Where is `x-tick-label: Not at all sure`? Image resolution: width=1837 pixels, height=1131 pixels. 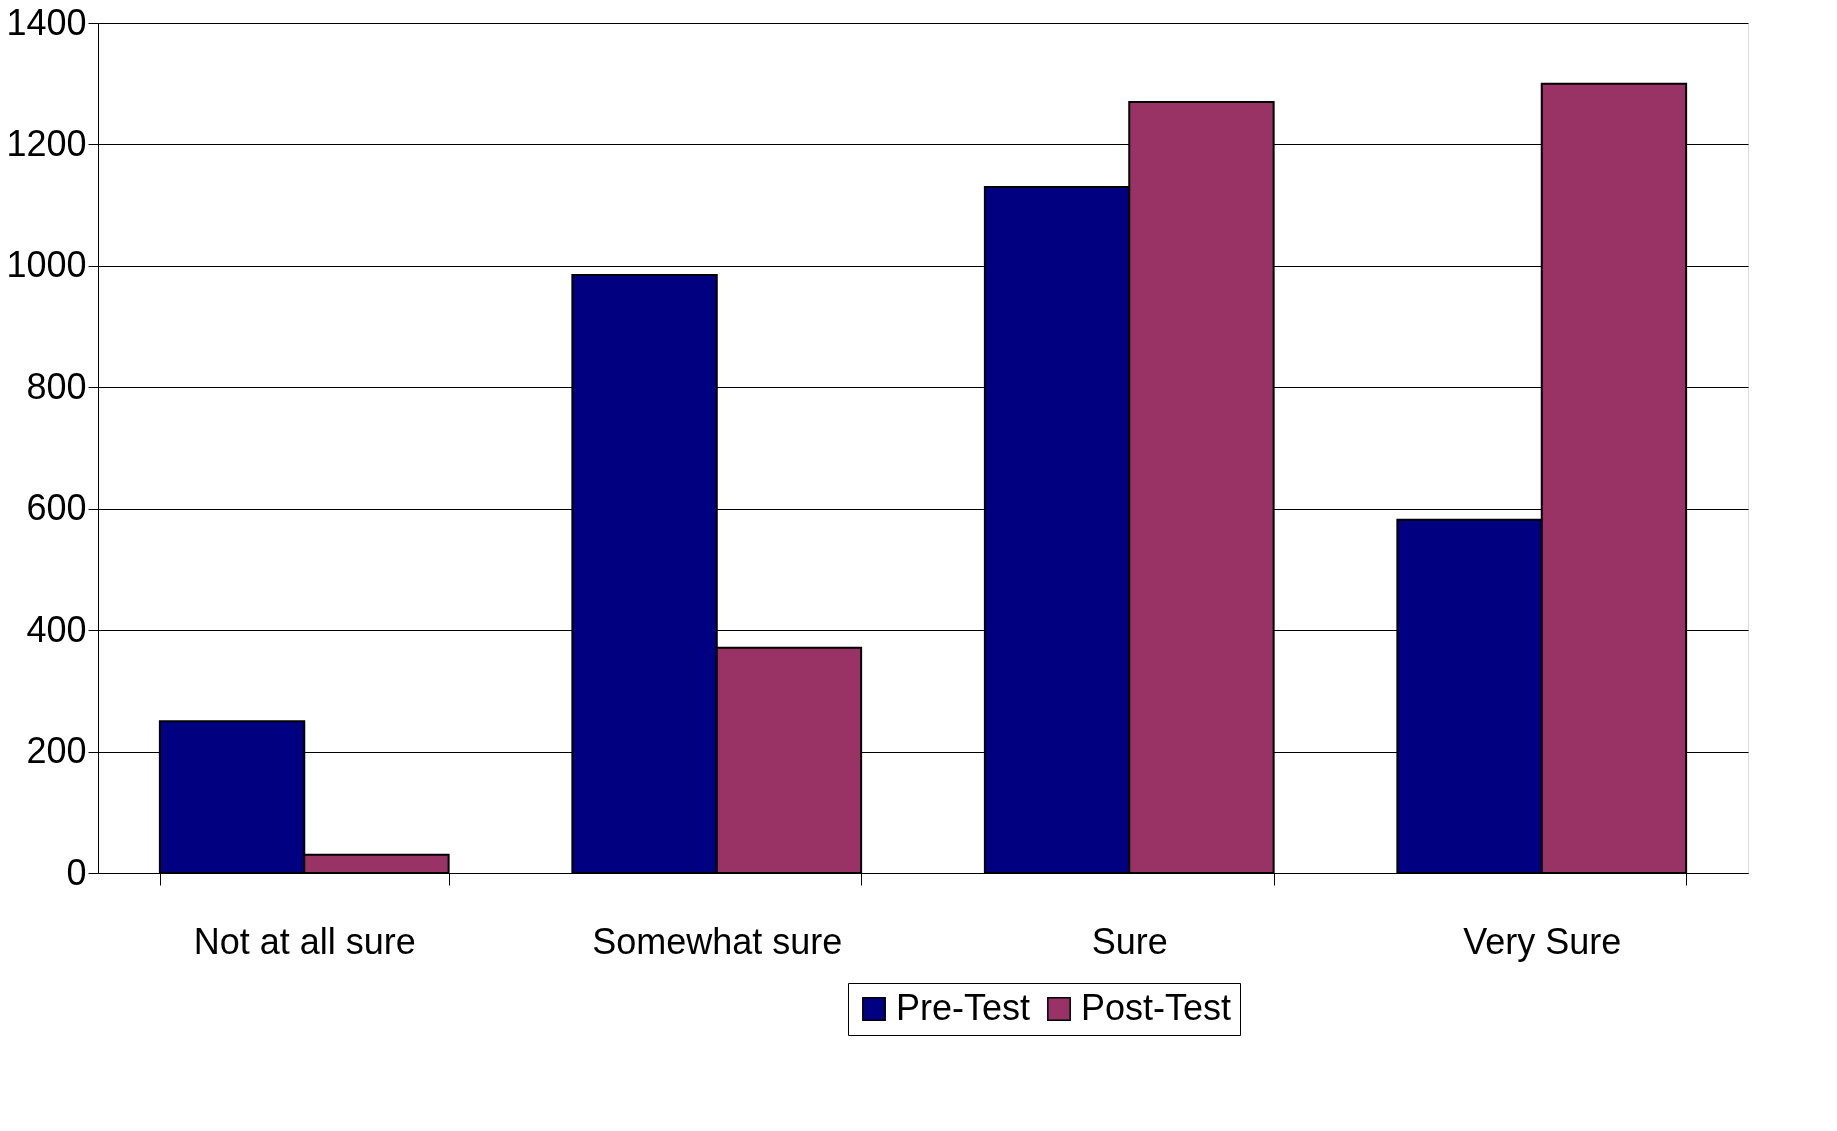 x-tick-label: Not at all sure is located at coordinates (304, 941).